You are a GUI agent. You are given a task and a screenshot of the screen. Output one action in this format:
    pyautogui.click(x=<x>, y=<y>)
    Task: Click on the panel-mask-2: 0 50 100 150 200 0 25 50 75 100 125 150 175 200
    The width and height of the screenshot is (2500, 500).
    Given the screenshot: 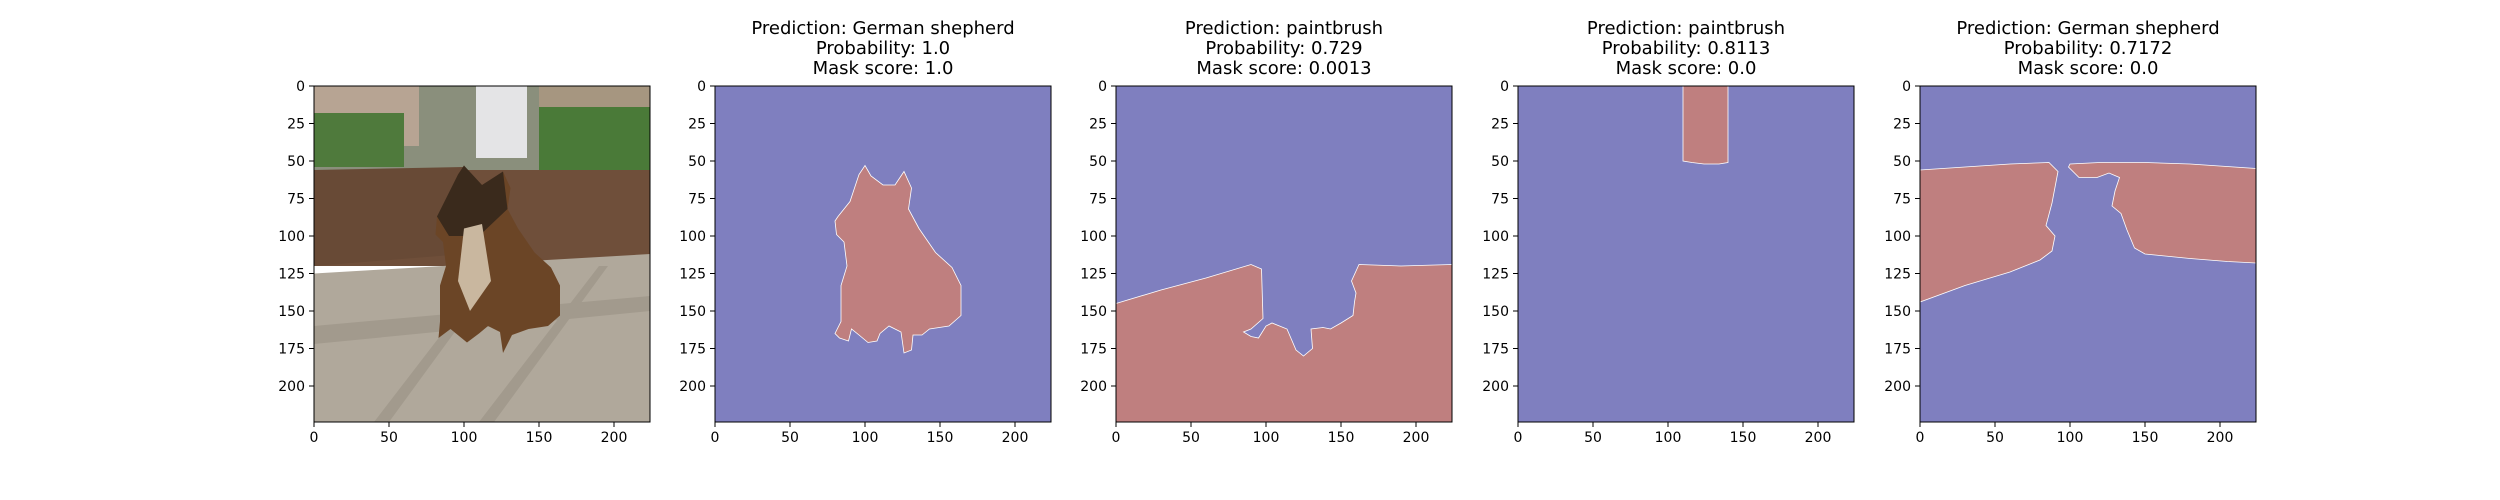 What is the action you would take?
    pyautogui.click(x=1266, y=262)
    